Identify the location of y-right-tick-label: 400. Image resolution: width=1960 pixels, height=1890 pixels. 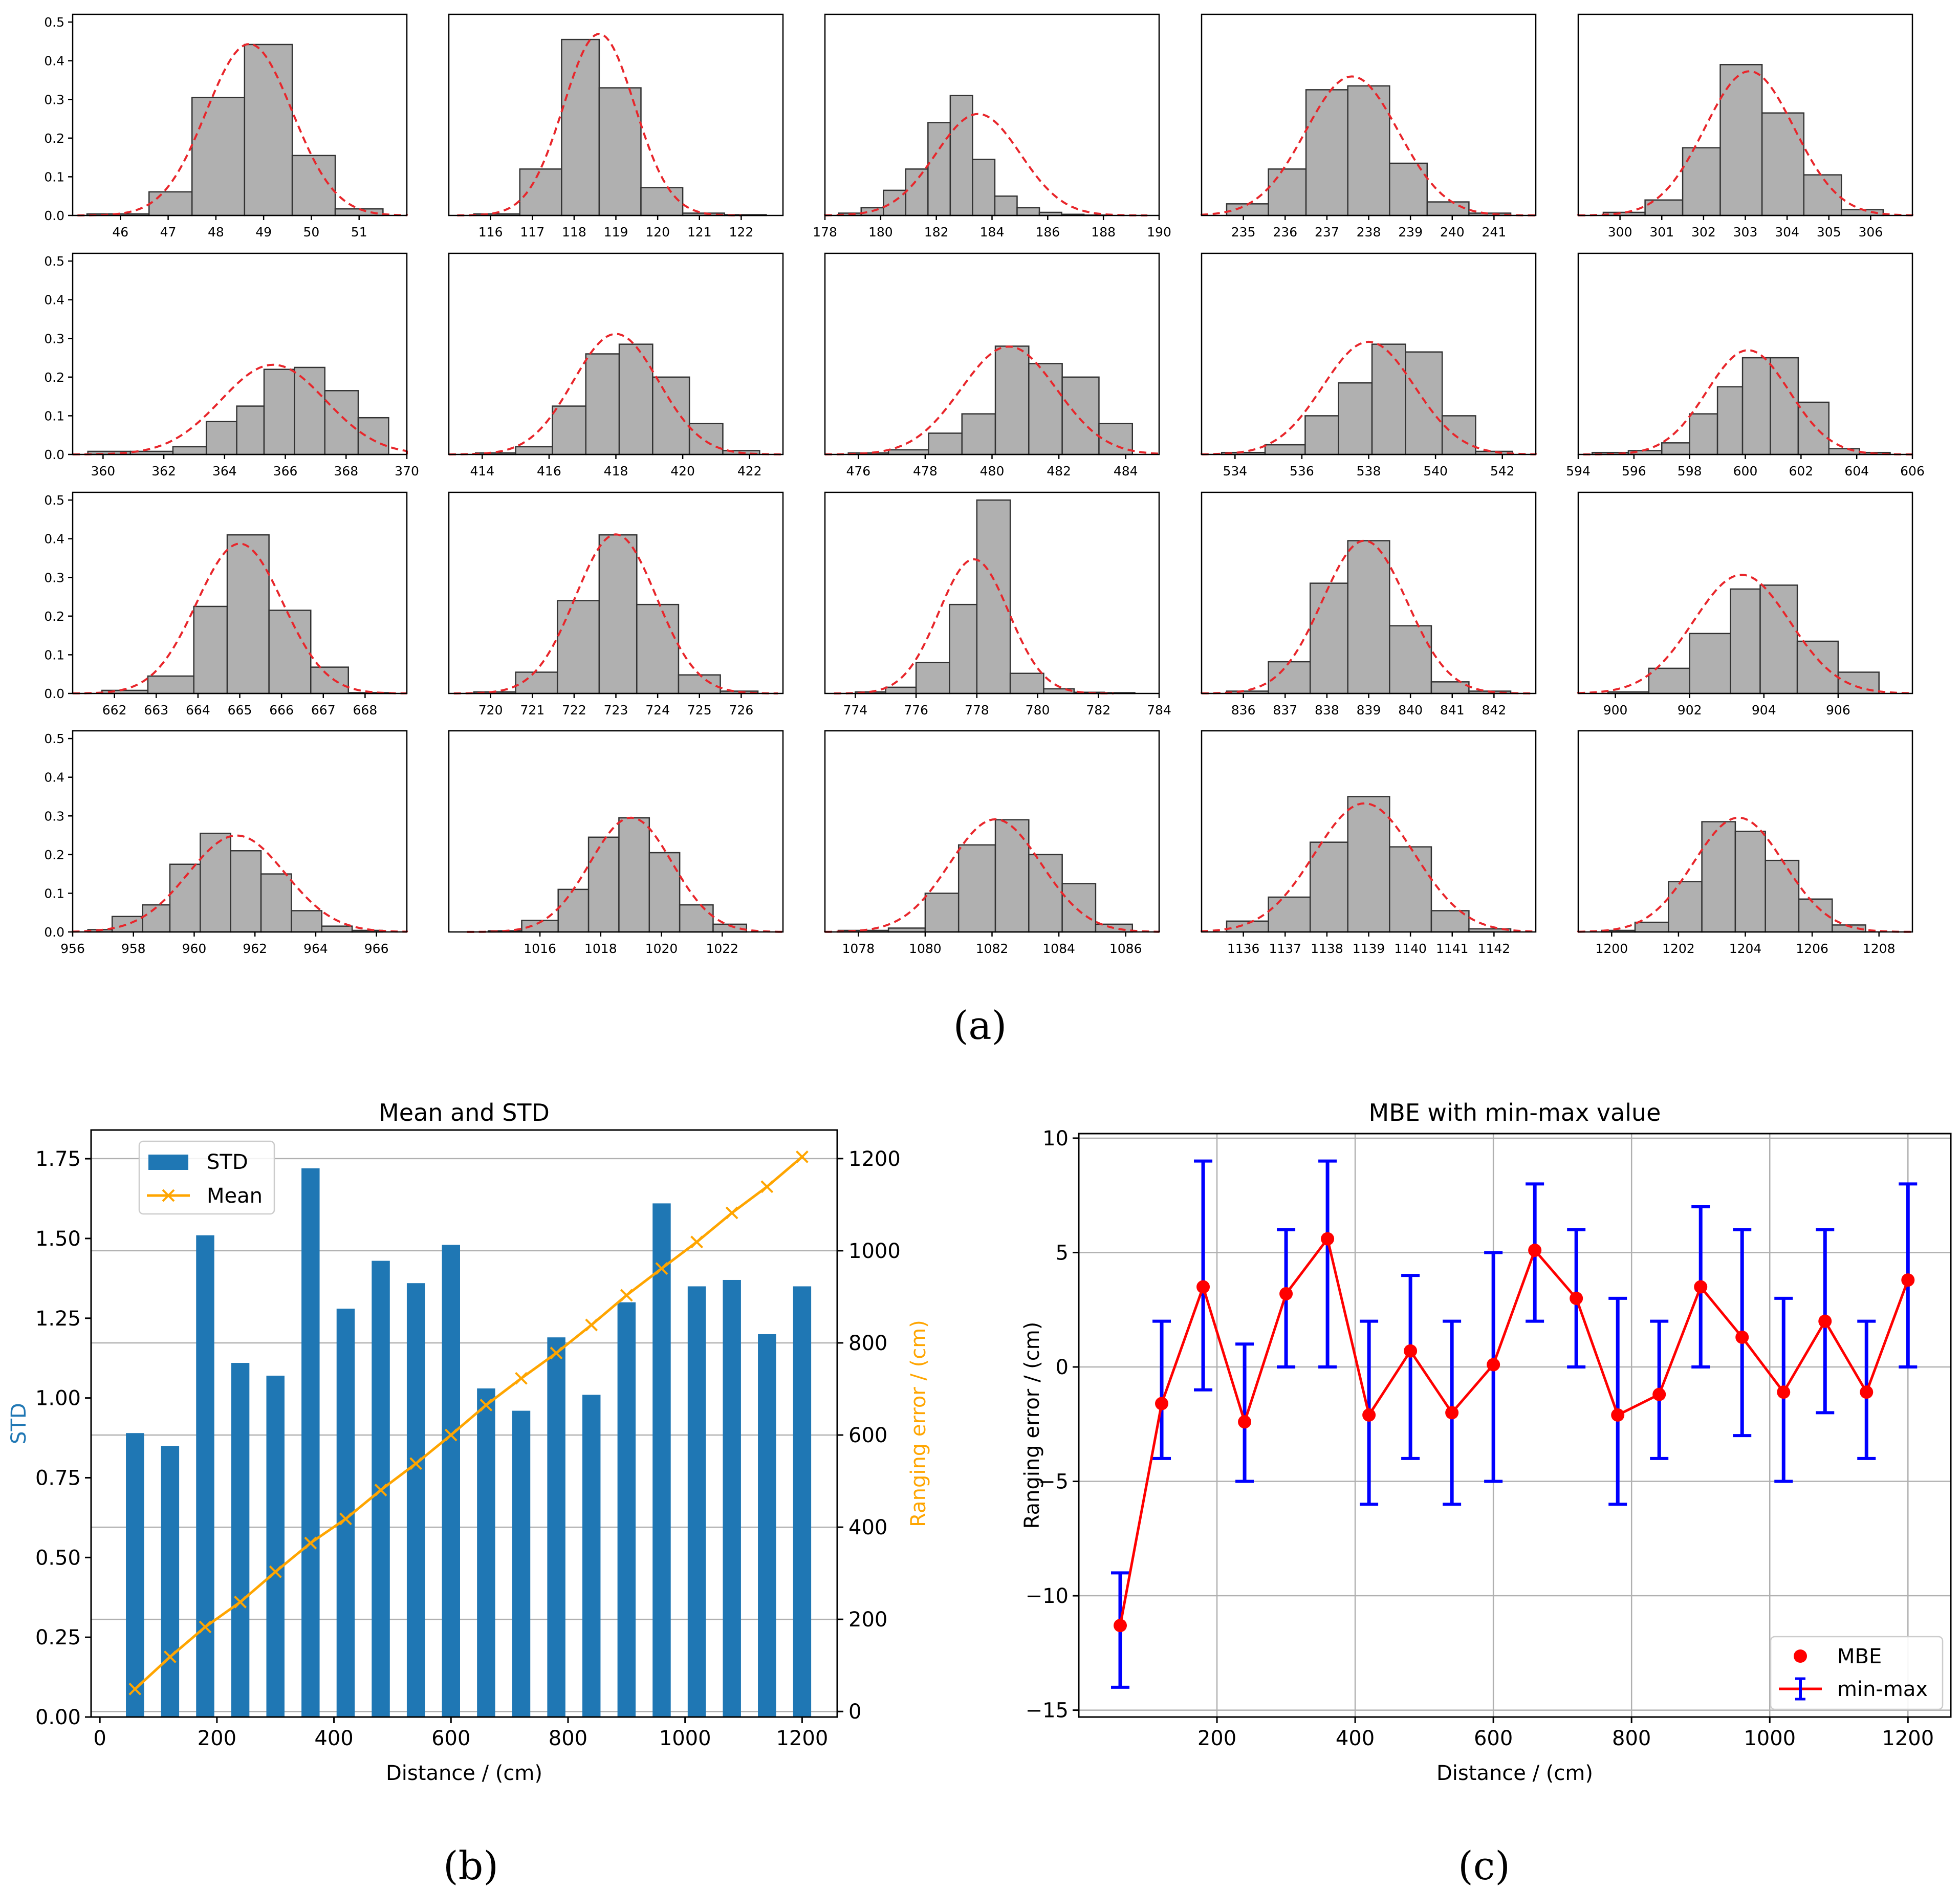
(867, 1528).